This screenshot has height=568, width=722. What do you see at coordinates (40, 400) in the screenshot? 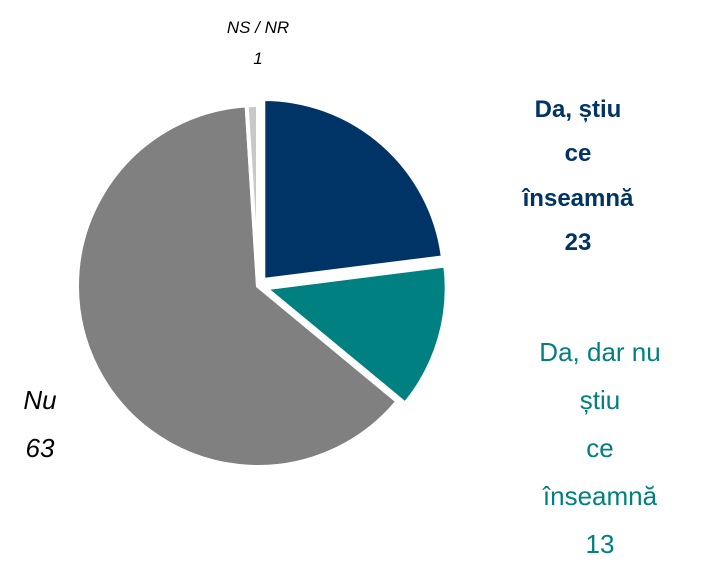
I see `category-label: Nu` at bounding box center [40, 400].